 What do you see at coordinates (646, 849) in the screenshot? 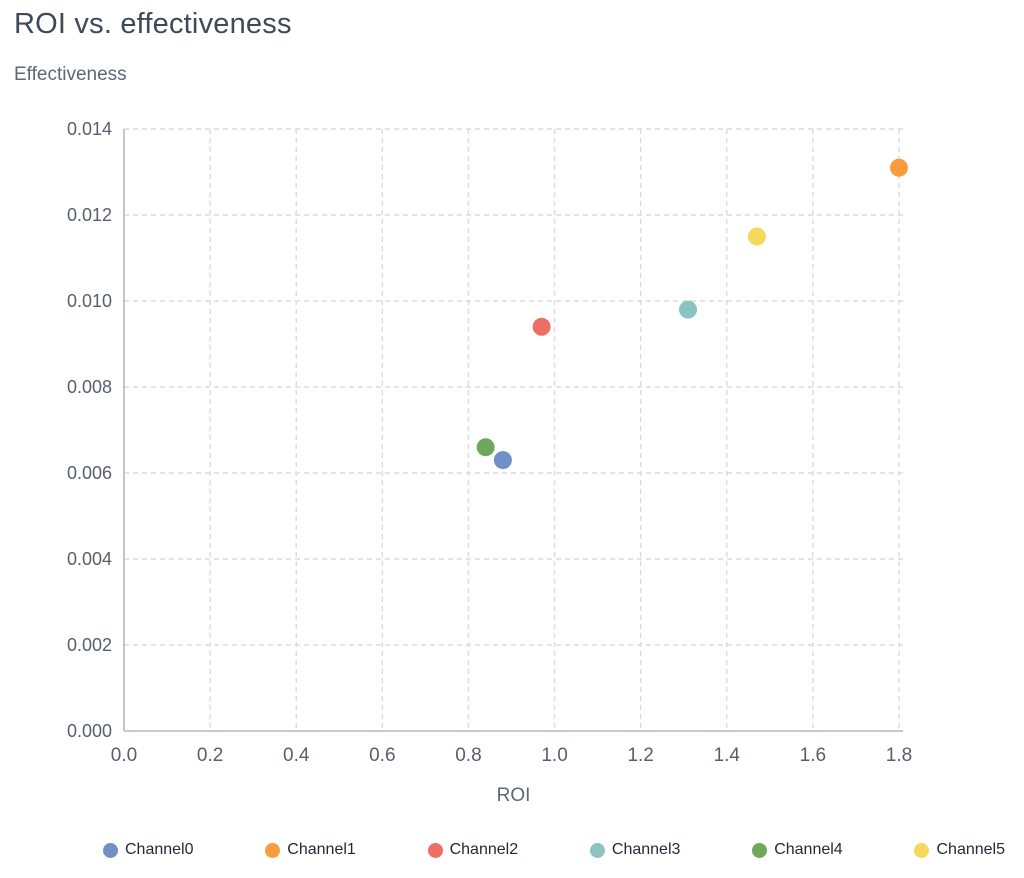
I see `legend-label: Channel3` at bounding box center [646, 849].